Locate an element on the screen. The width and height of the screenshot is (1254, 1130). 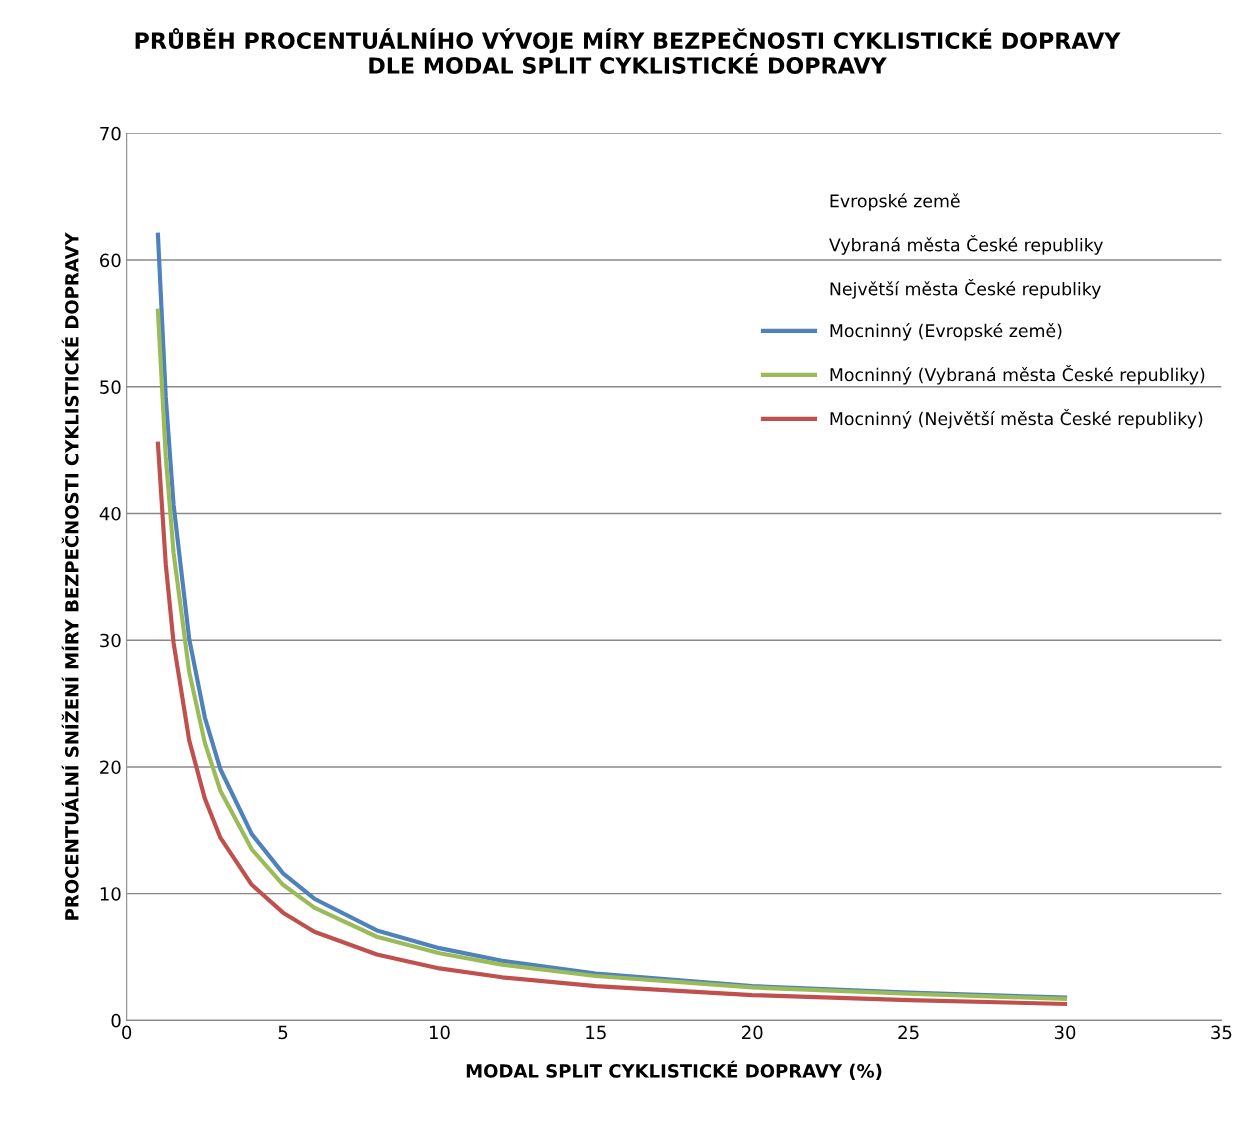
x-axis-title: MODAL SPLIT CYKLISTICKÉ DOPRAVY (%) is located at coordinates (674, 1070).